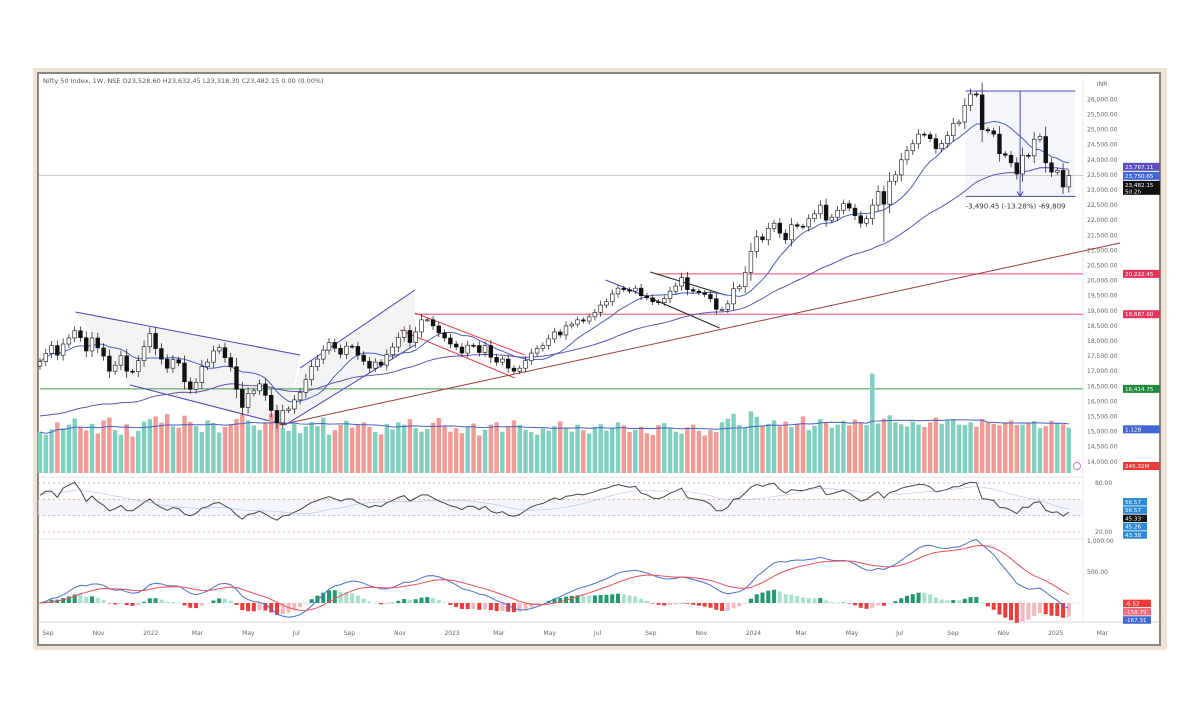 This screenshot has height=720, width=1200. I want to click on time-tick-label: Sep, so click(48, 633).